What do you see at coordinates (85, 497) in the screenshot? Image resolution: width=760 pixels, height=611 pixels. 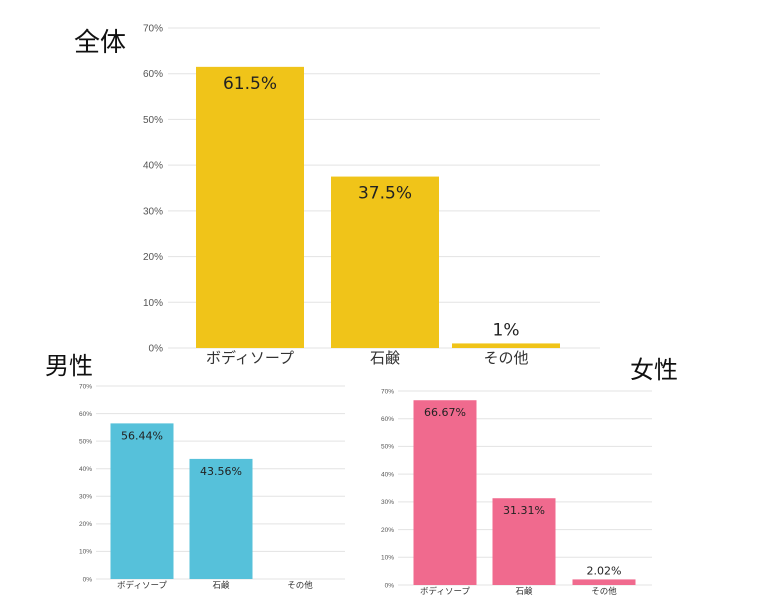 I see `y-tick-label-male: 30%` at bounding box center [85, 497].